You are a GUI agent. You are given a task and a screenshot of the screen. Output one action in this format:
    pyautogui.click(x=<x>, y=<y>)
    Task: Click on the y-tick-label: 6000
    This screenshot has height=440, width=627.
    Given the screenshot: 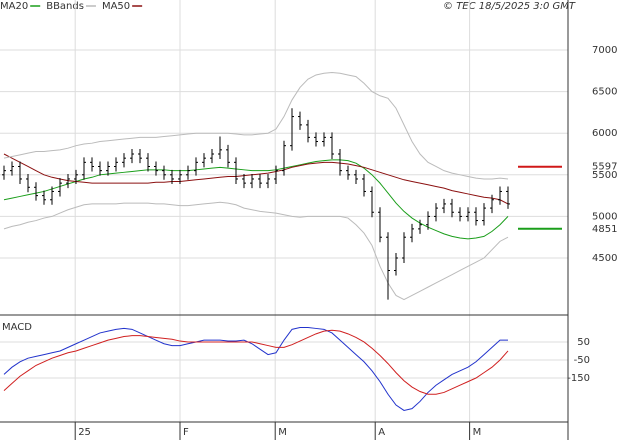 What is the action you would take?
    pyautogui.click(x=604, y=133)
    